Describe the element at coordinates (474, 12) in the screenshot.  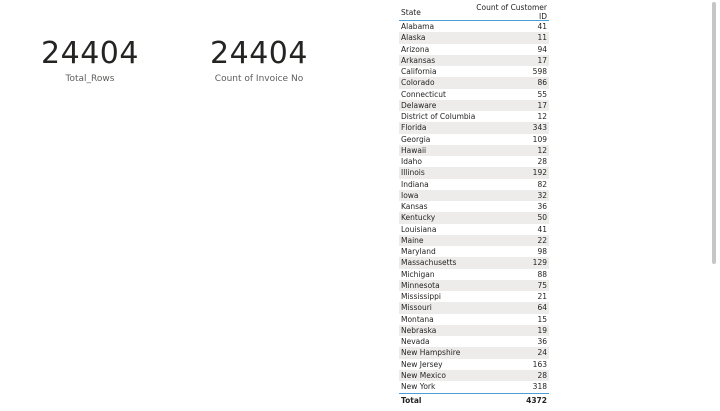
I see `table-header: State Count of Customer ID` at that location.